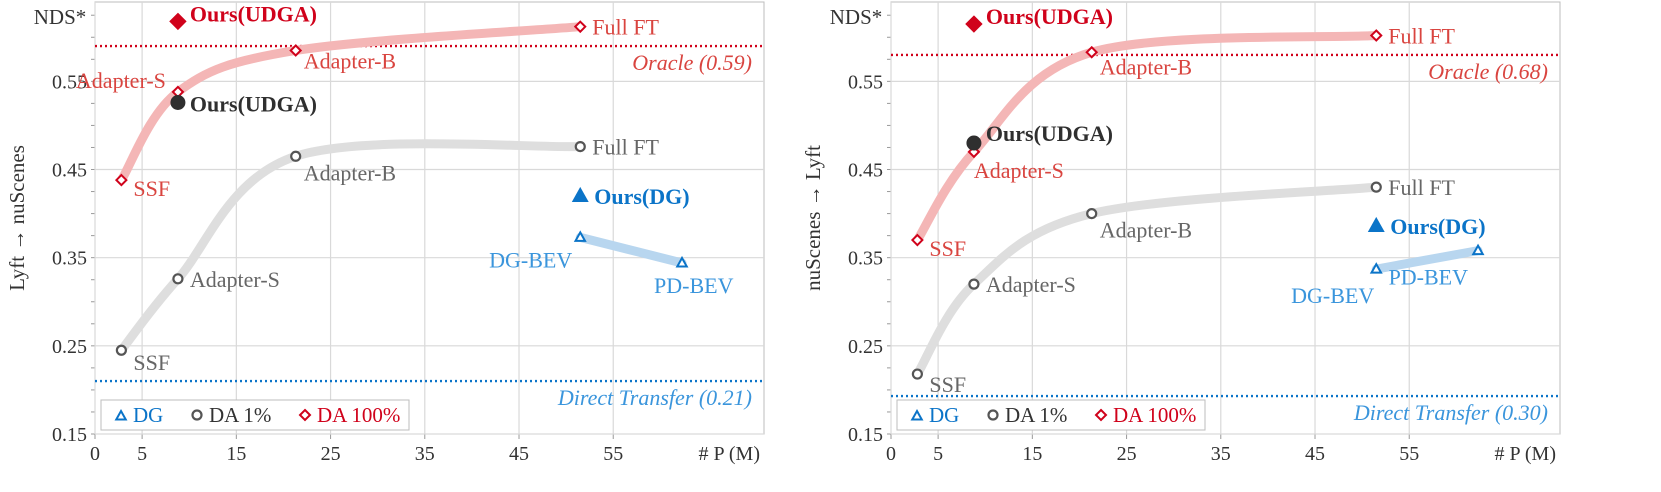 This screenshot has width=1661, height=492. I want to click on highlight-label: Ours(DG), so click(1437, 226).